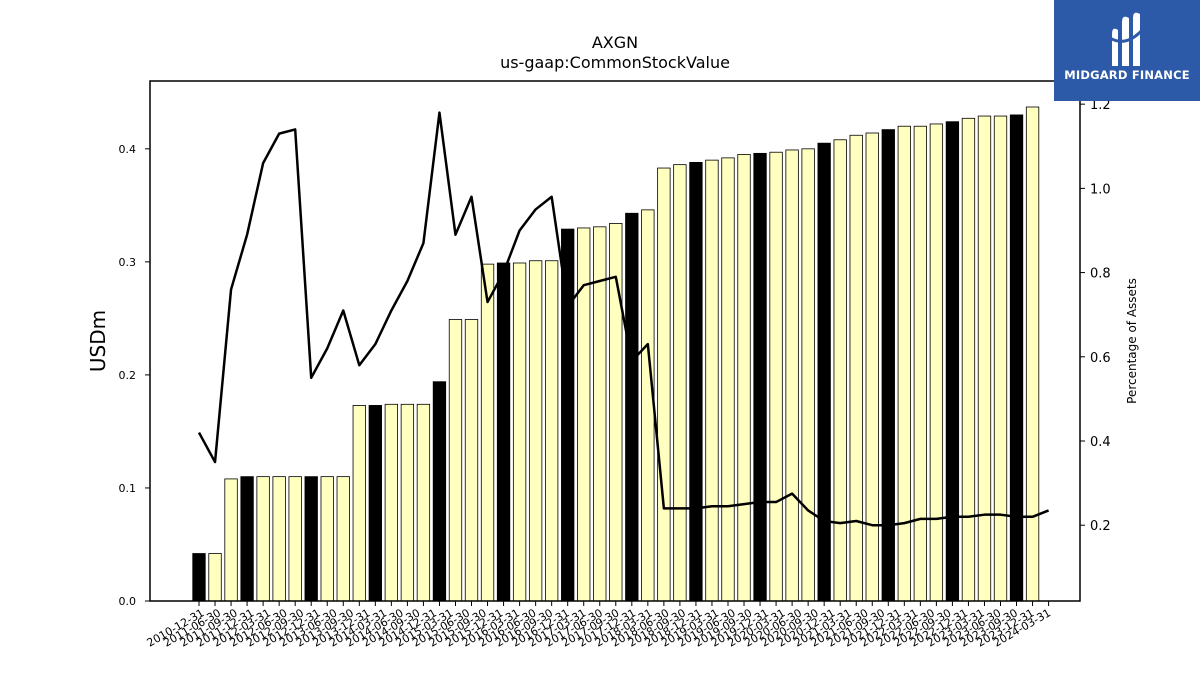 This screenshot has height=675, width=1200. Describe the element at coordinates (1100, 442) in the screenshot. I see `y2-tick-label: 0.4` at that location.